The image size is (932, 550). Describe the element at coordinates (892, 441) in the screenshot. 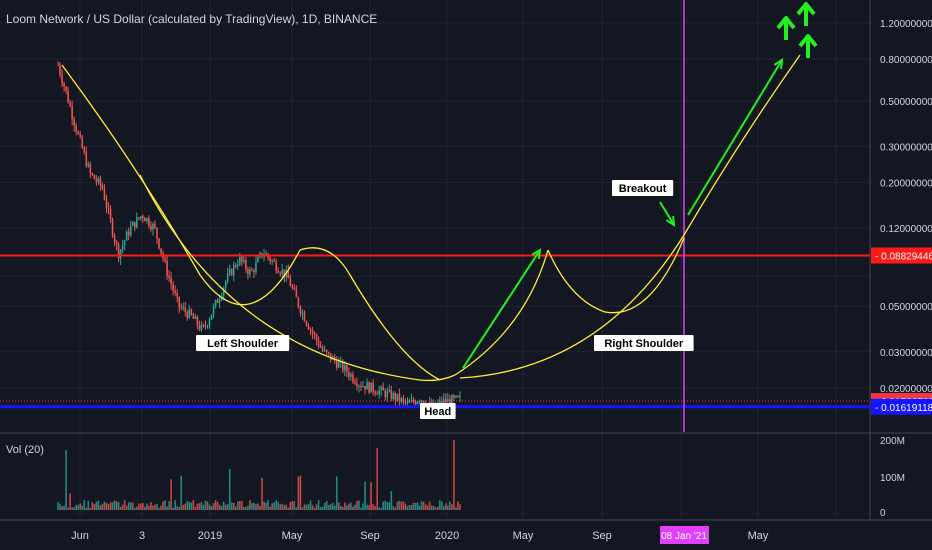

I see `volume-tick-label: 200M` at that location.